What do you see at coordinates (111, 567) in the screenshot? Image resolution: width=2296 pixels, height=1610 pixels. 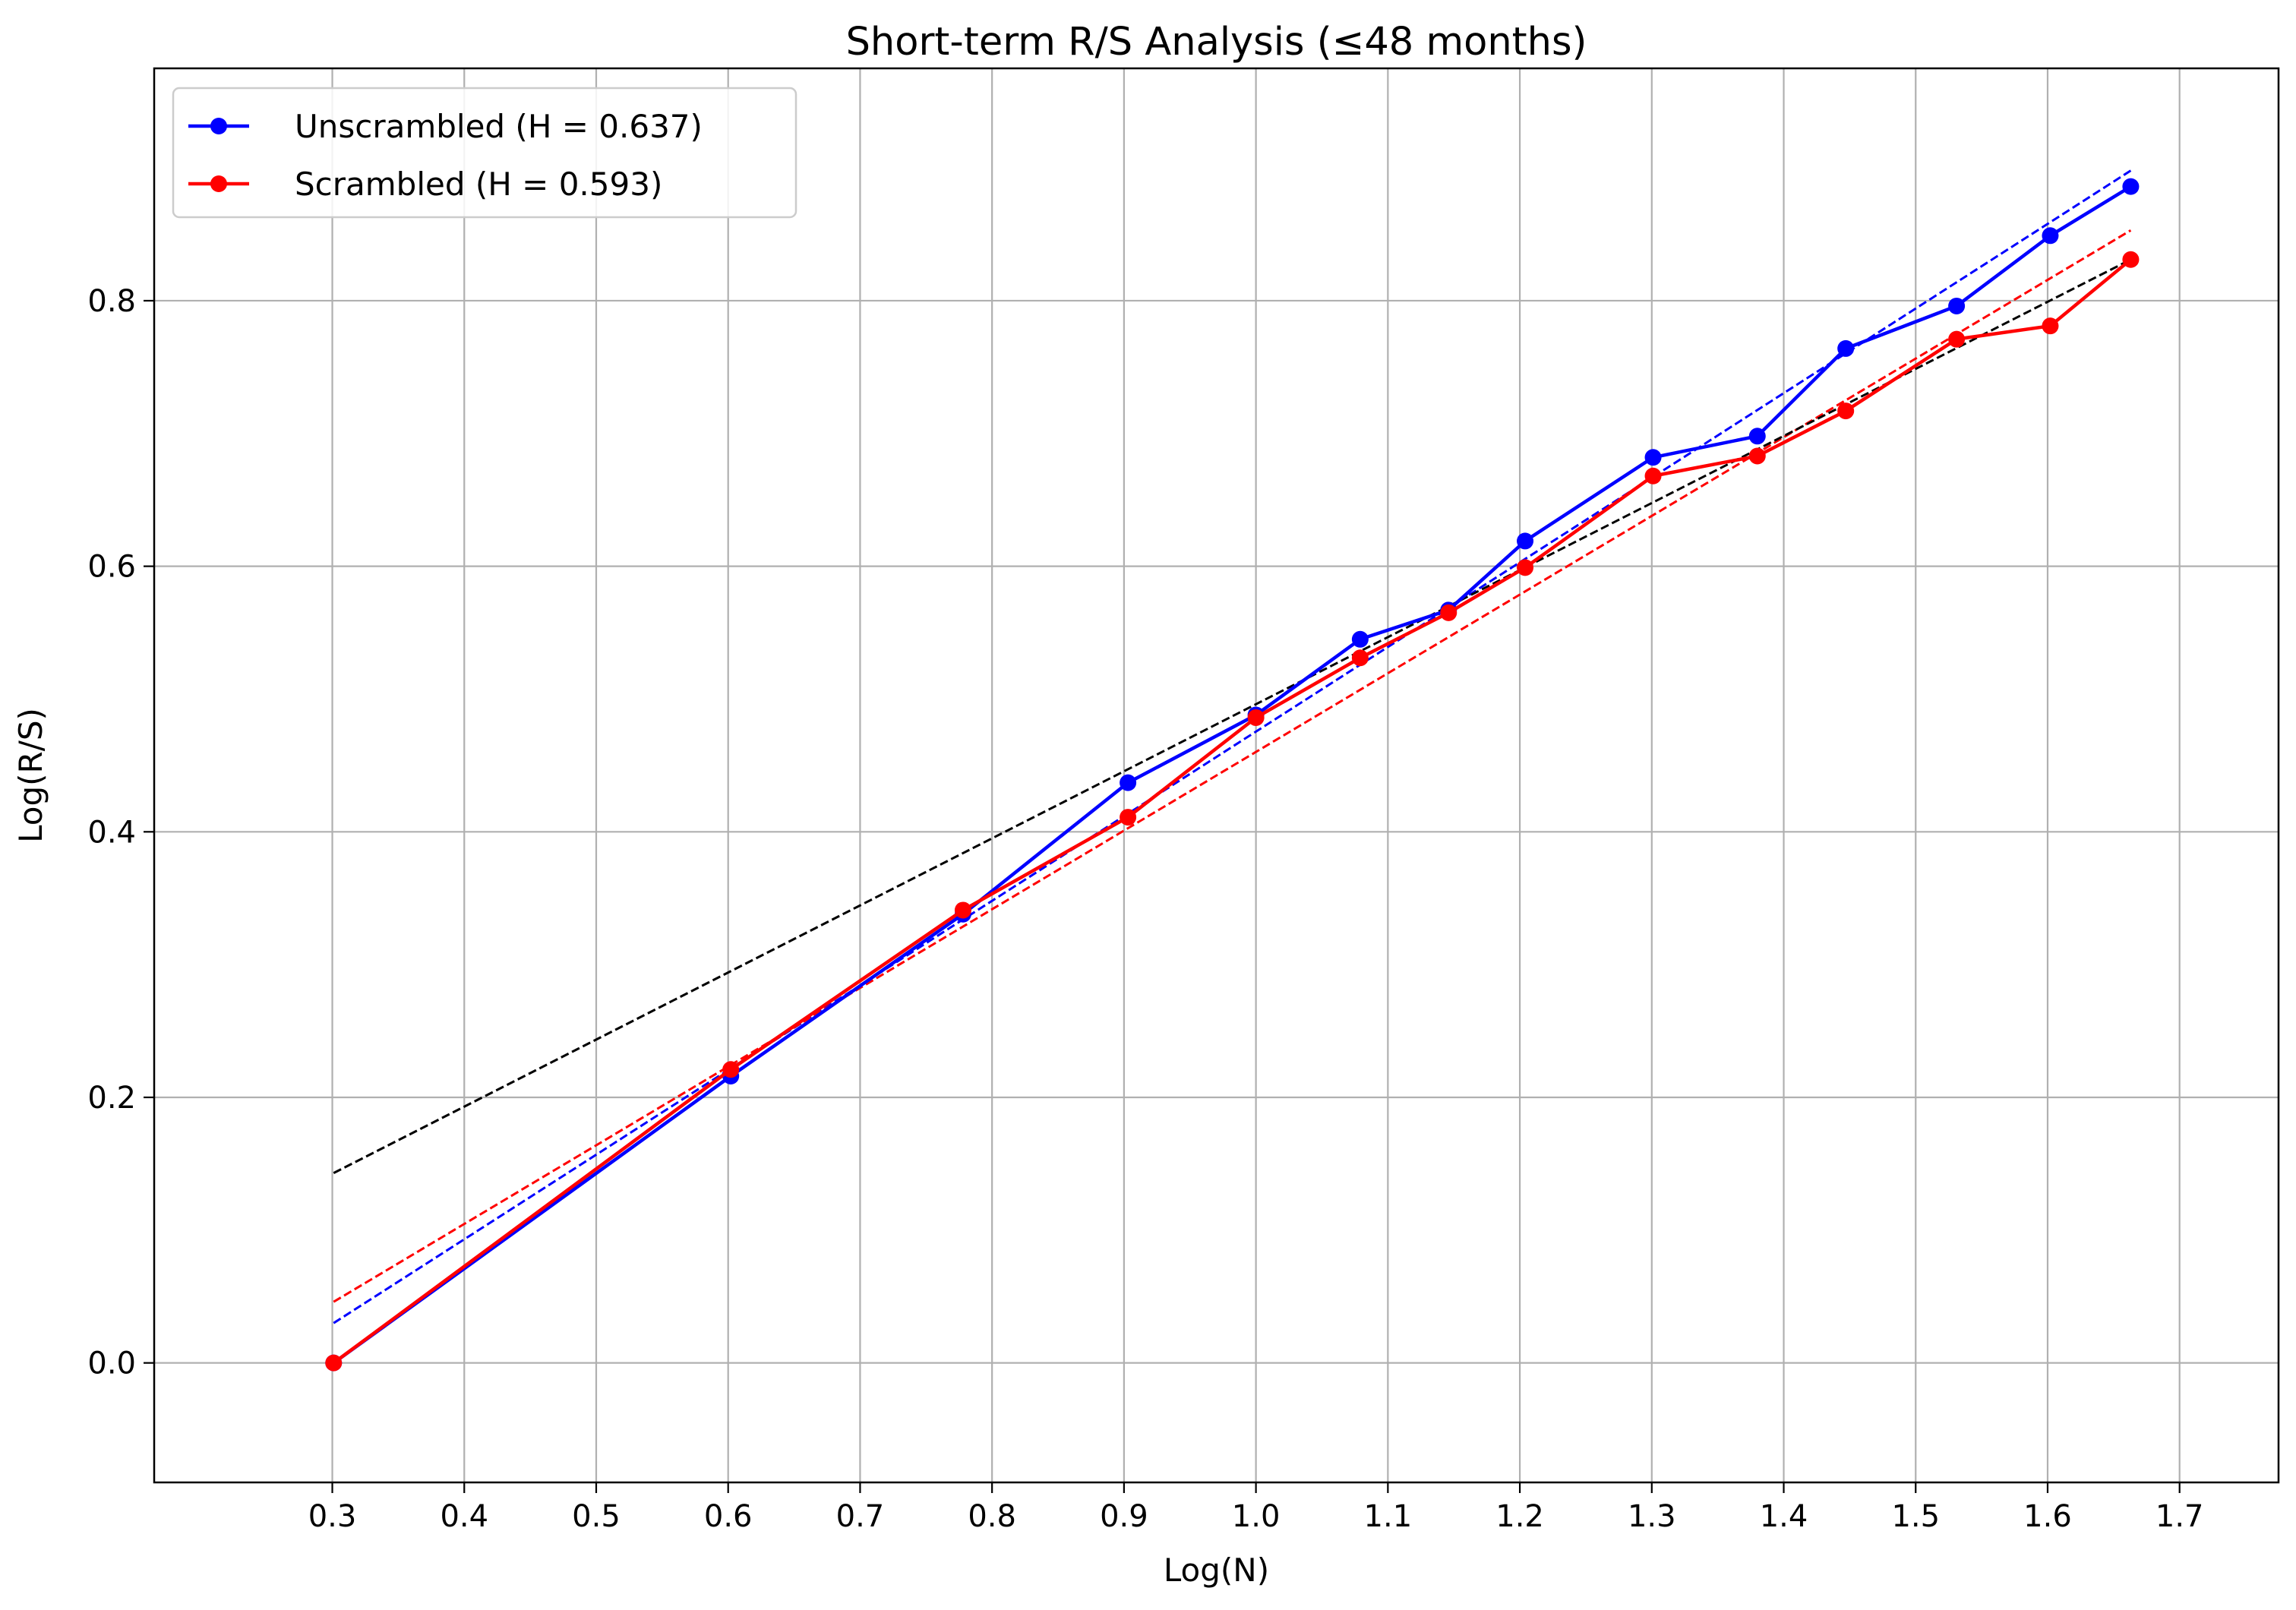 I see `y-tick-label: 0.6` at bounding box center [111, 567].